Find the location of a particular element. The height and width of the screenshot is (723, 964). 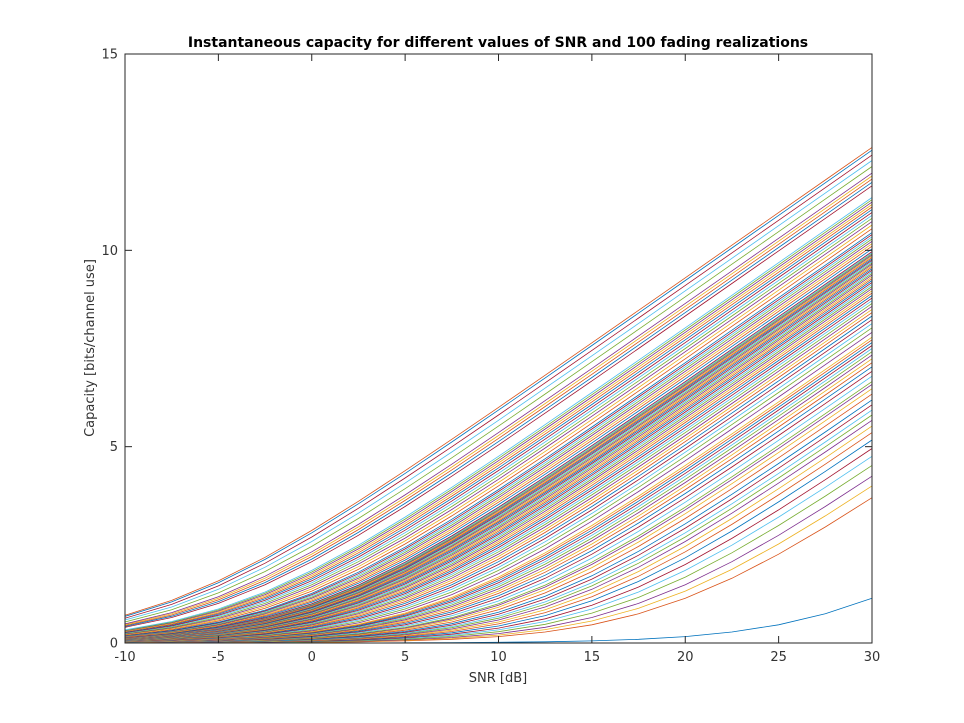

x-tick-label: 25 is located at coordinates (778, 657).